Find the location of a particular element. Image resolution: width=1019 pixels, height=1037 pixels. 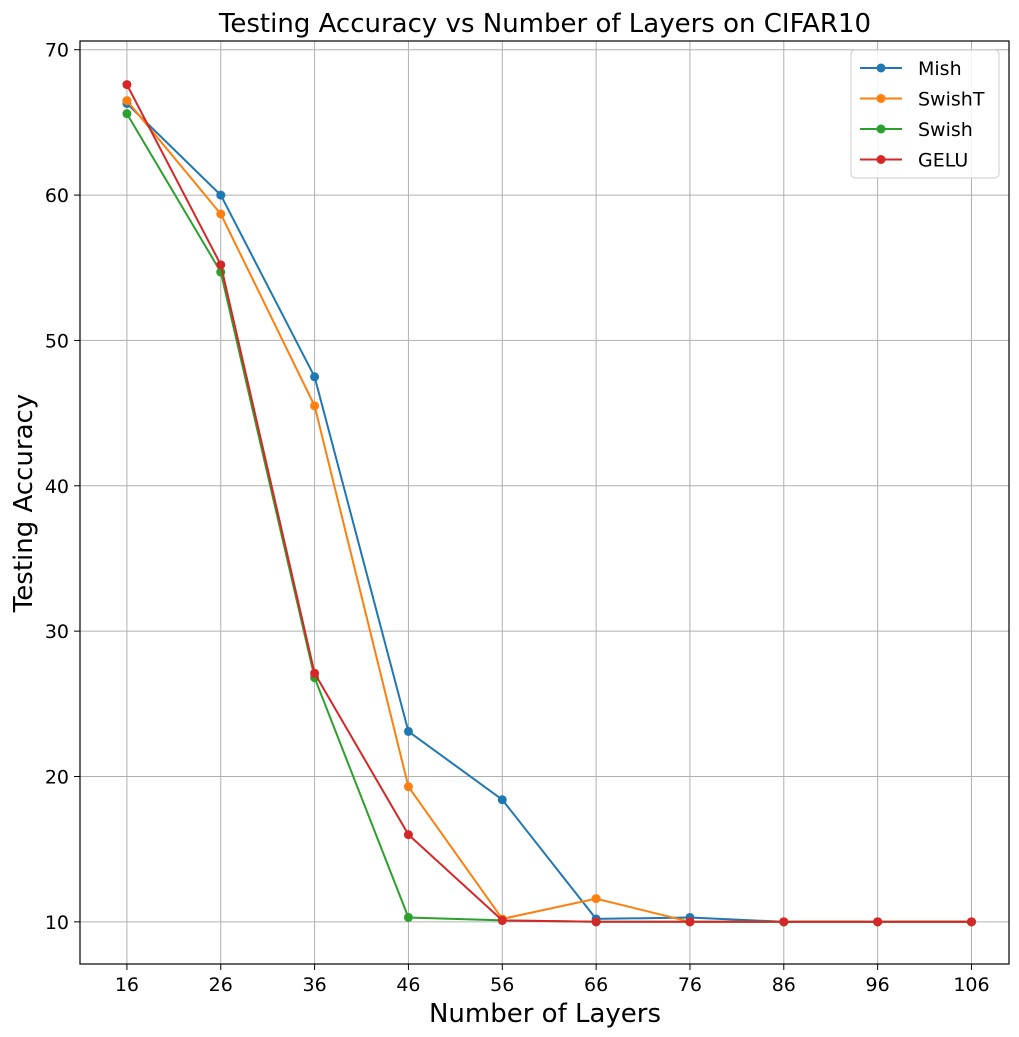

legend-item-mish: Mish is located at coordinates (911, 69).